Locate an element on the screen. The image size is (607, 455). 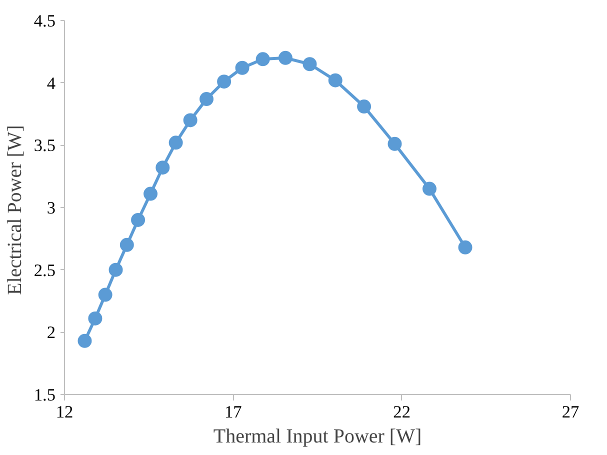
x-tick-label: 12 is located at coordinates (65, 412).